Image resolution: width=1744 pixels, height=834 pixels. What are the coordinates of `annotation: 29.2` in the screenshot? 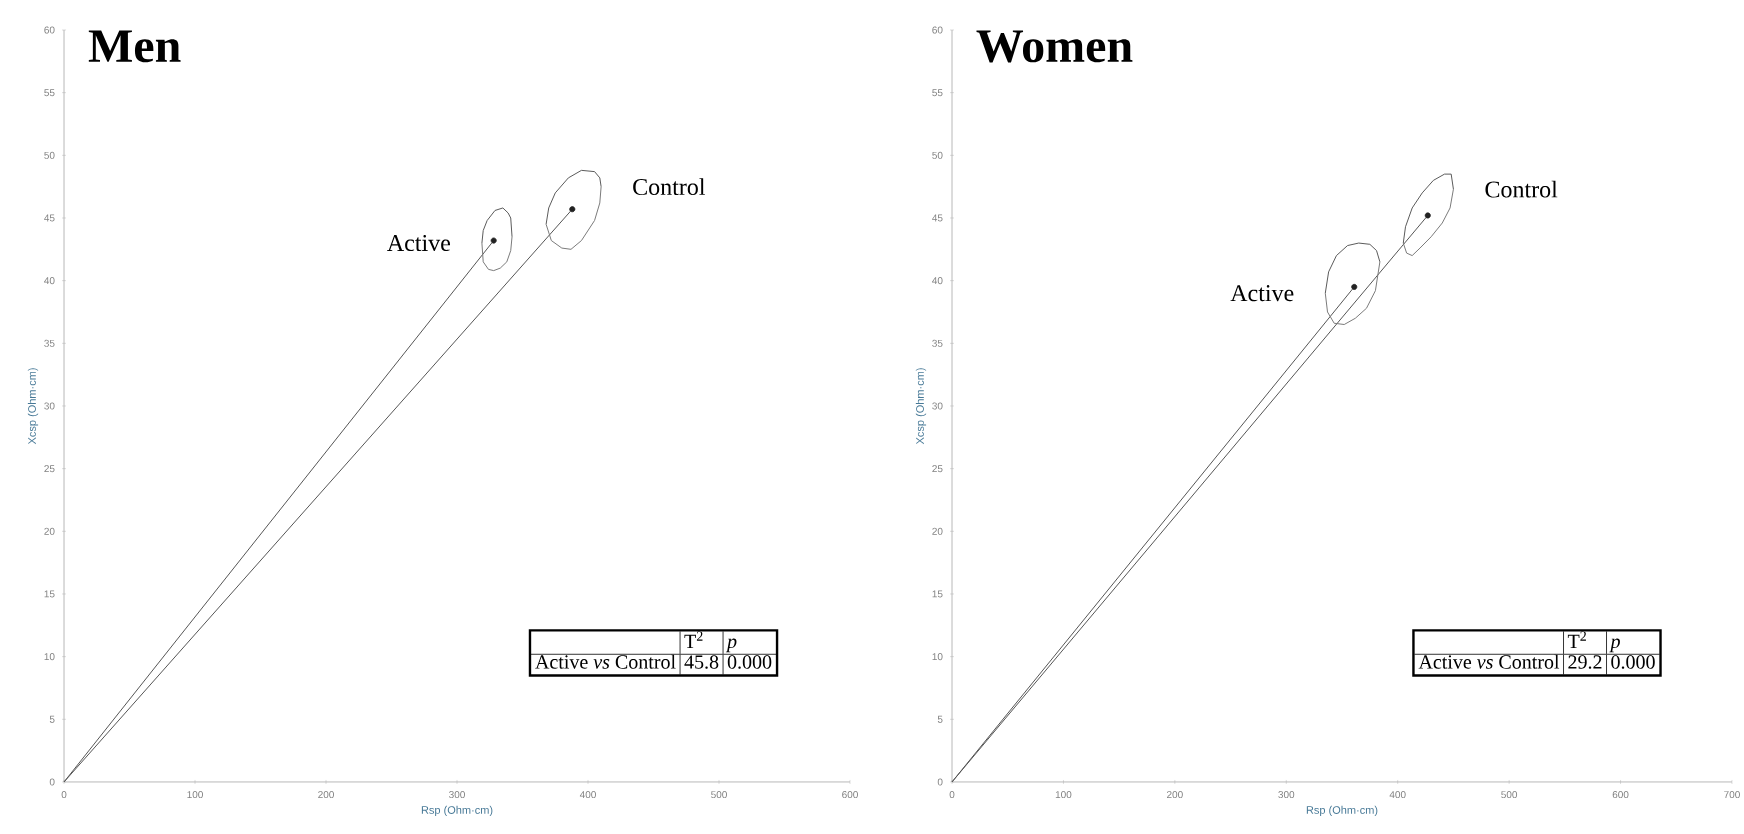 It's located at (1585, 662).